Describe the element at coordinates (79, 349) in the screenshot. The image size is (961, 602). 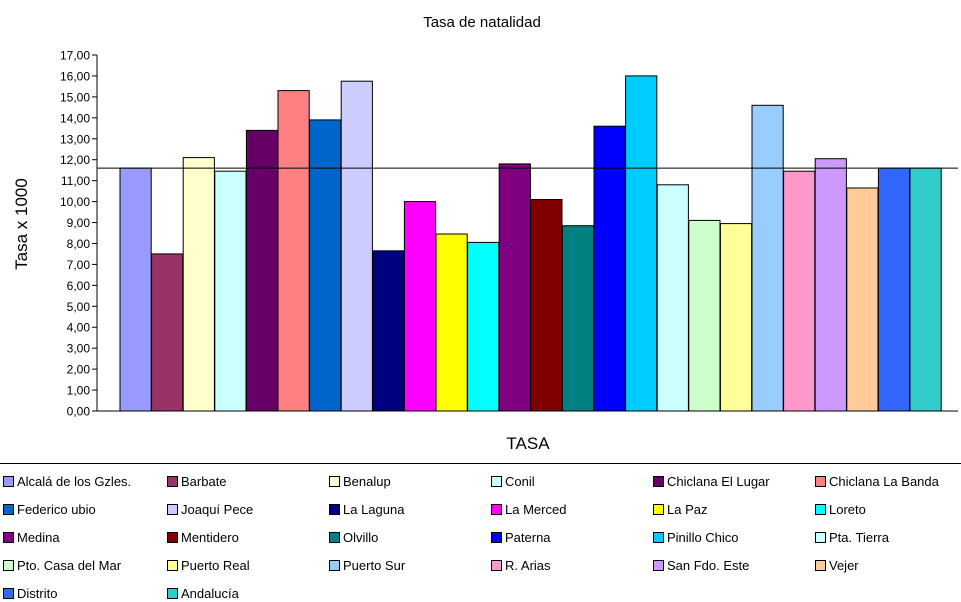
I see `y-tick-label: 3,00` at that location.